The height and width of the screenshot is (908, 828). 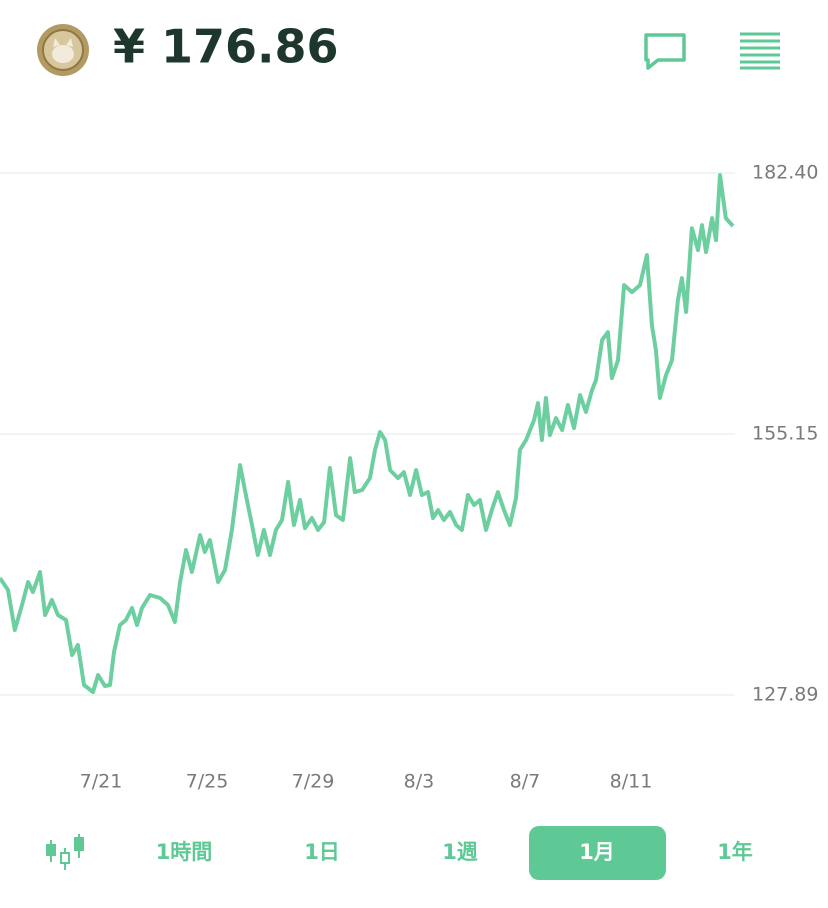 What do you see at coordinates (760, 51) in the screenshot?
I see `menu-button` at bounding box center [760, 51].